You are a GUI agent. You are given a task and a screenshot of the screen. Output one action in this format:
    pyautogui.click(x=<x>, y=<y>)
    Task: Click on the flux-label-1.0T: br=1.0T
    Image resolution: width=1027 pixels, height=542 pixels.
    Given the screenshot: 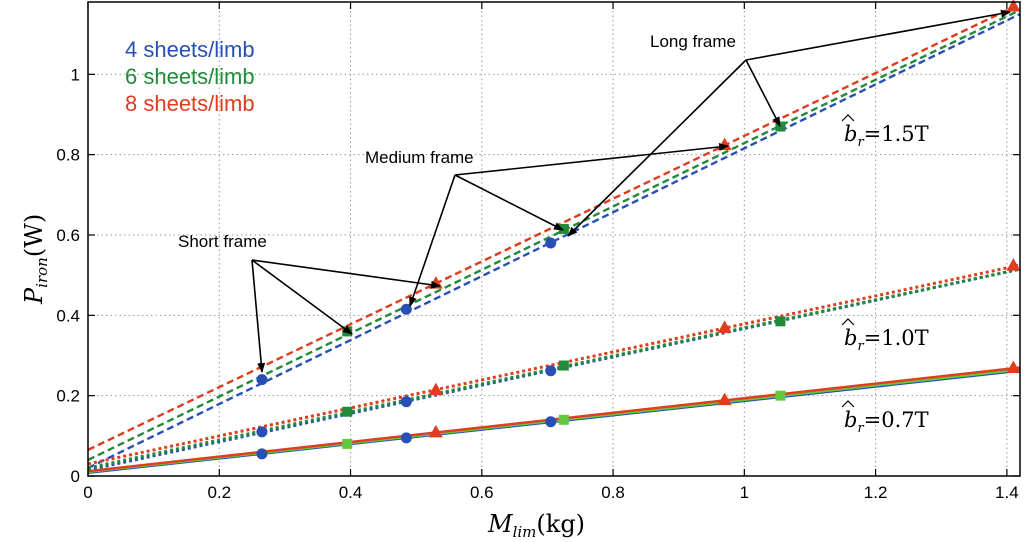 What is the action you would take?
    pyautogui.click(x=885, y=336)
    